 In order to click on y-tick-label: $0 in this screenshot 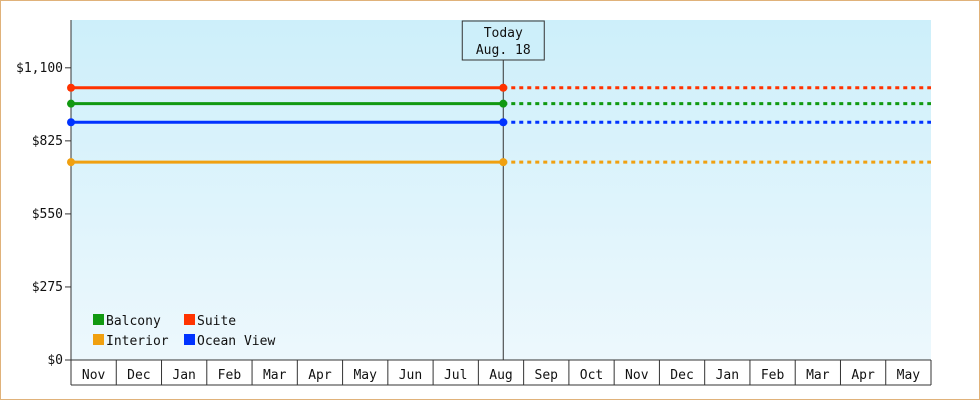, I will do `click(55, 360)`.